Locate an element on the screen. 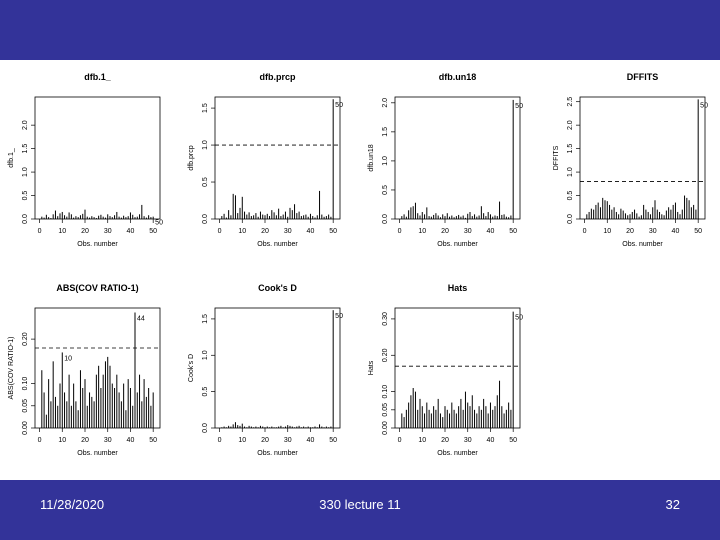 This screenshot has width=720, height=540. title-band is located at coordinates (360, 30).